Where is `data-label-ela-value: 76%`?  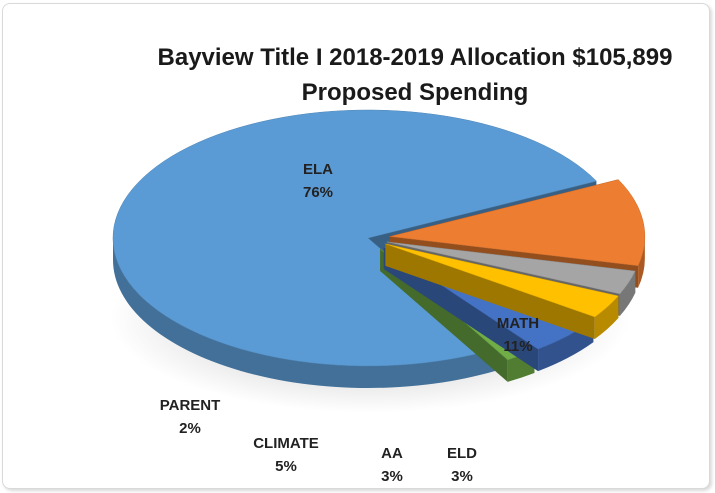 data-label-ela-value: 76% is located at coordinates (318, 192).